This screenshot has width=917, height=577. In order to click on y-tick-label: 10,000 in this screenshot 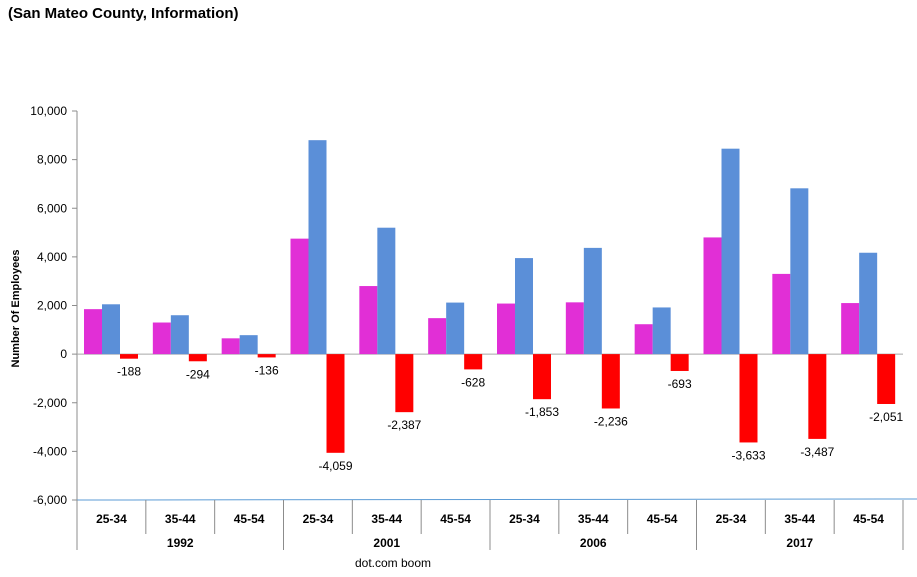, I will do `click(48, 111)`.